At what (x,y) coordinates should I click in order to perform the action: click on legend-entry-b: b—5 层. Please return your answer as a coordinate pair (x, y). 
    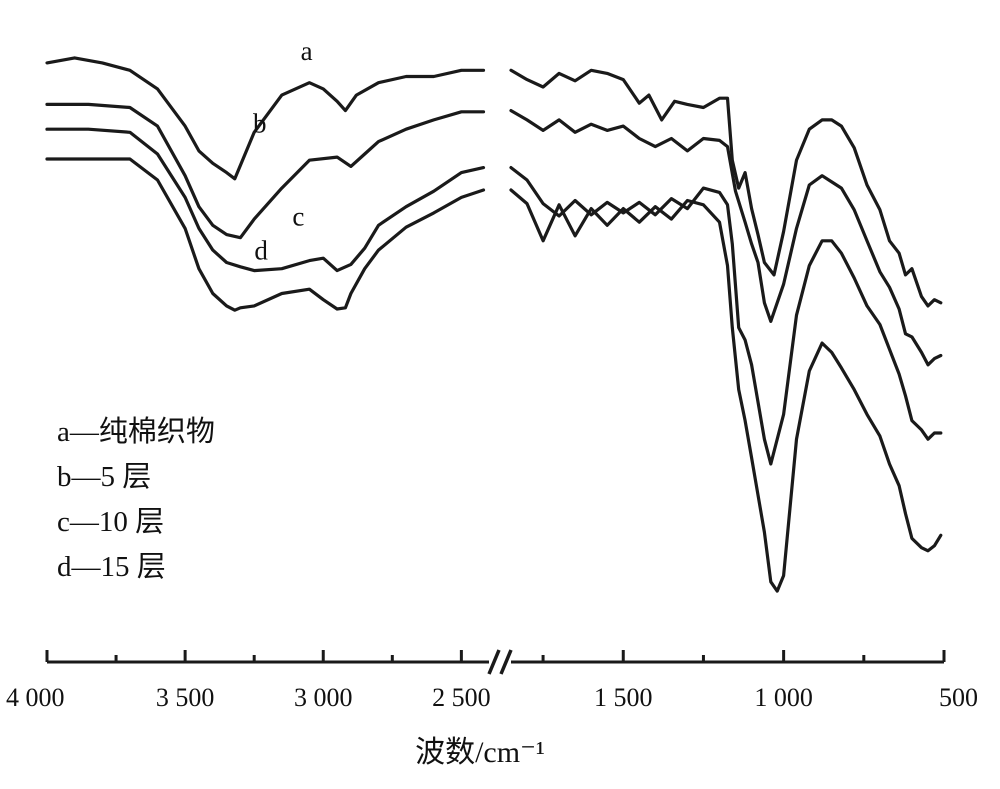
    Looking at the image, I should click on (104, 477).